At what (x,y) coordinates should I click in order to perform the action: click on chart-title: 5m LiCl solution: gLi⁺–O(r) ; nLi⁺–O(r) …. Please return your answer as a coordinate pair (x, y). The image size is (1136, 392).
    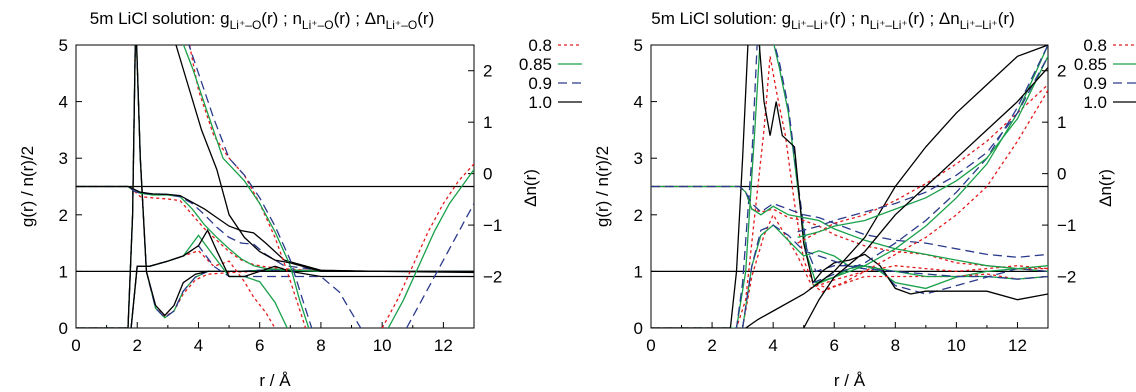
    Looking at the image, I should click on (262, 20).